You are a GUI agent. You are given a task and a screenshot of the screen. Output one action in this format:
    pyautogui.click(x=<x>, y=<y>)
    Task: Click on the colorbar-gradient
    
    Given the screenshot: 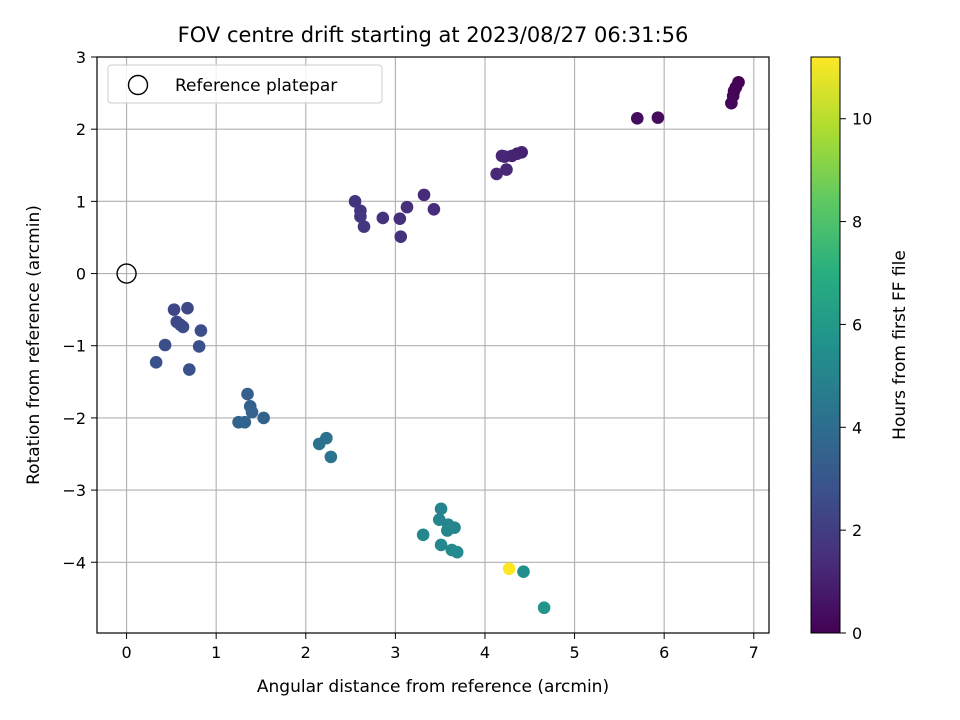 What is the action you would take?
    pyautogui.click(x=825, y=345)
    